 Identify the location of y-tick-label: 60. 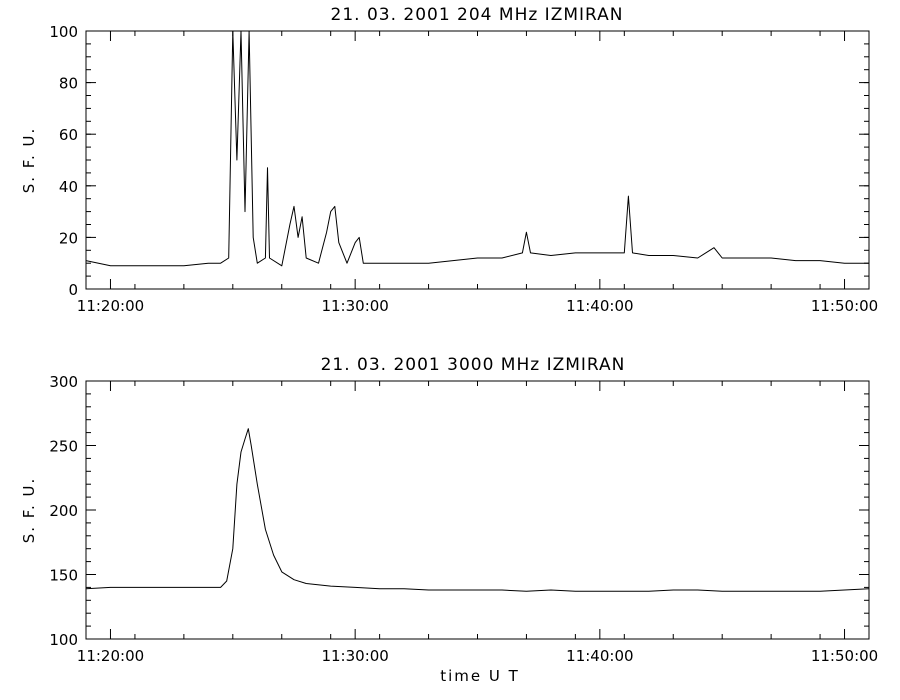
(68, 135).